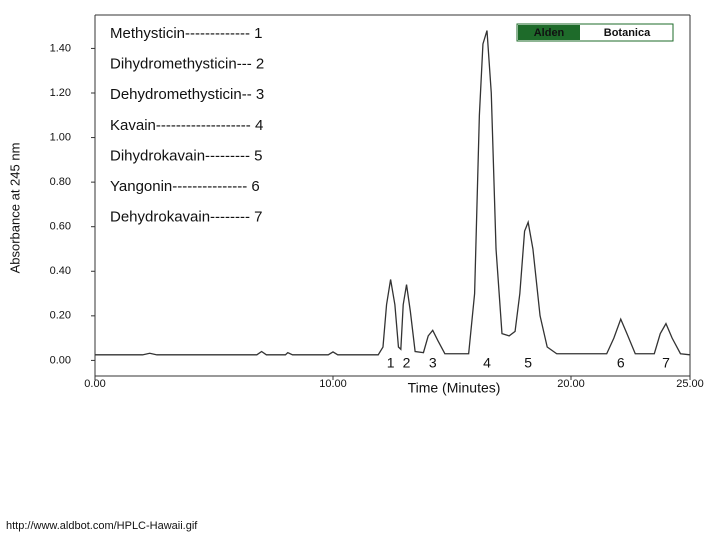  Describe the element at coordinates (407, 363) in the screenshot. I see `peak-label: 2` at that location.